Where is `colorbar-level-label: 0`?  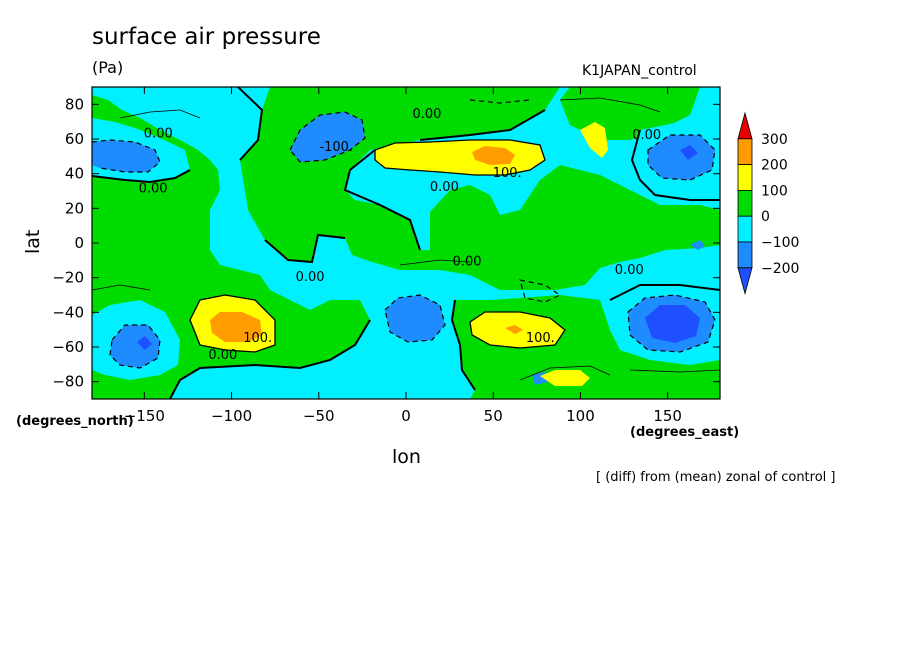 colorbar-level-label: 0 is located at coordinates (765, 217).